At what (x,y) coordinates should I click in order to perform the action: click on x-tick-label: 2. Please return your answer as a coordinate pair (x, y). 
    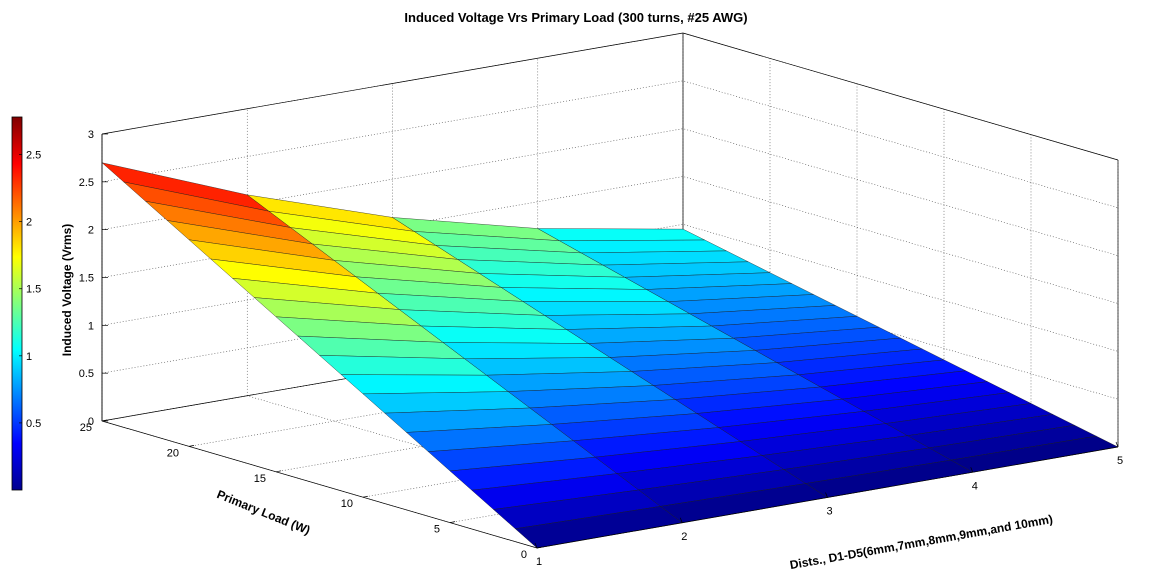
    Looking at the image, I should click on (684, 537).